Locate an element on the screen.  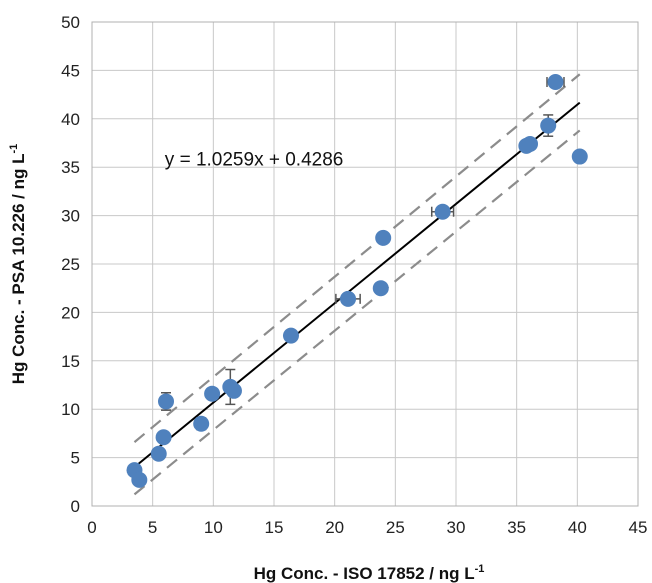
y-tick-labels: 0 5 10 15 20 25 30 35 40 45 50 is located at coordinates (70, 264).